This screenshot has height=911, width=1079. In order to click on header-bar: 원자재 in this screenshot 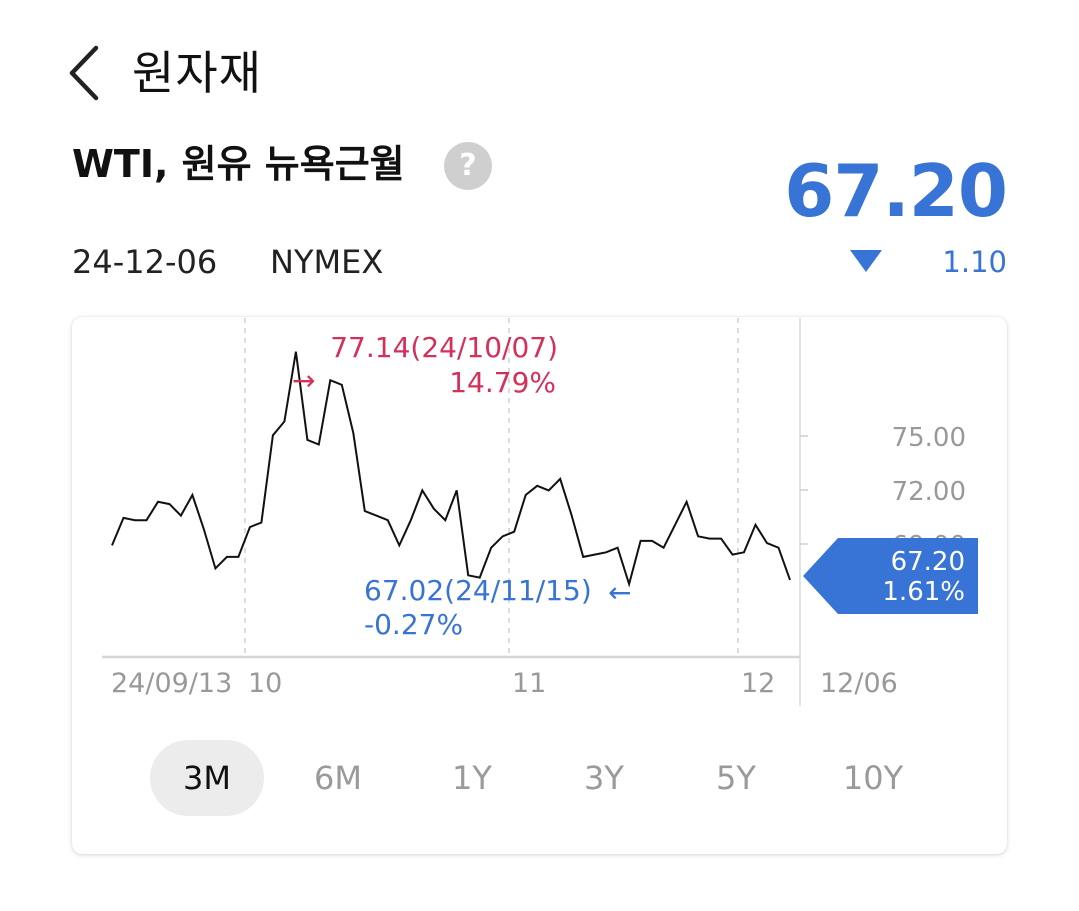, I will do `click(539, 65)`.